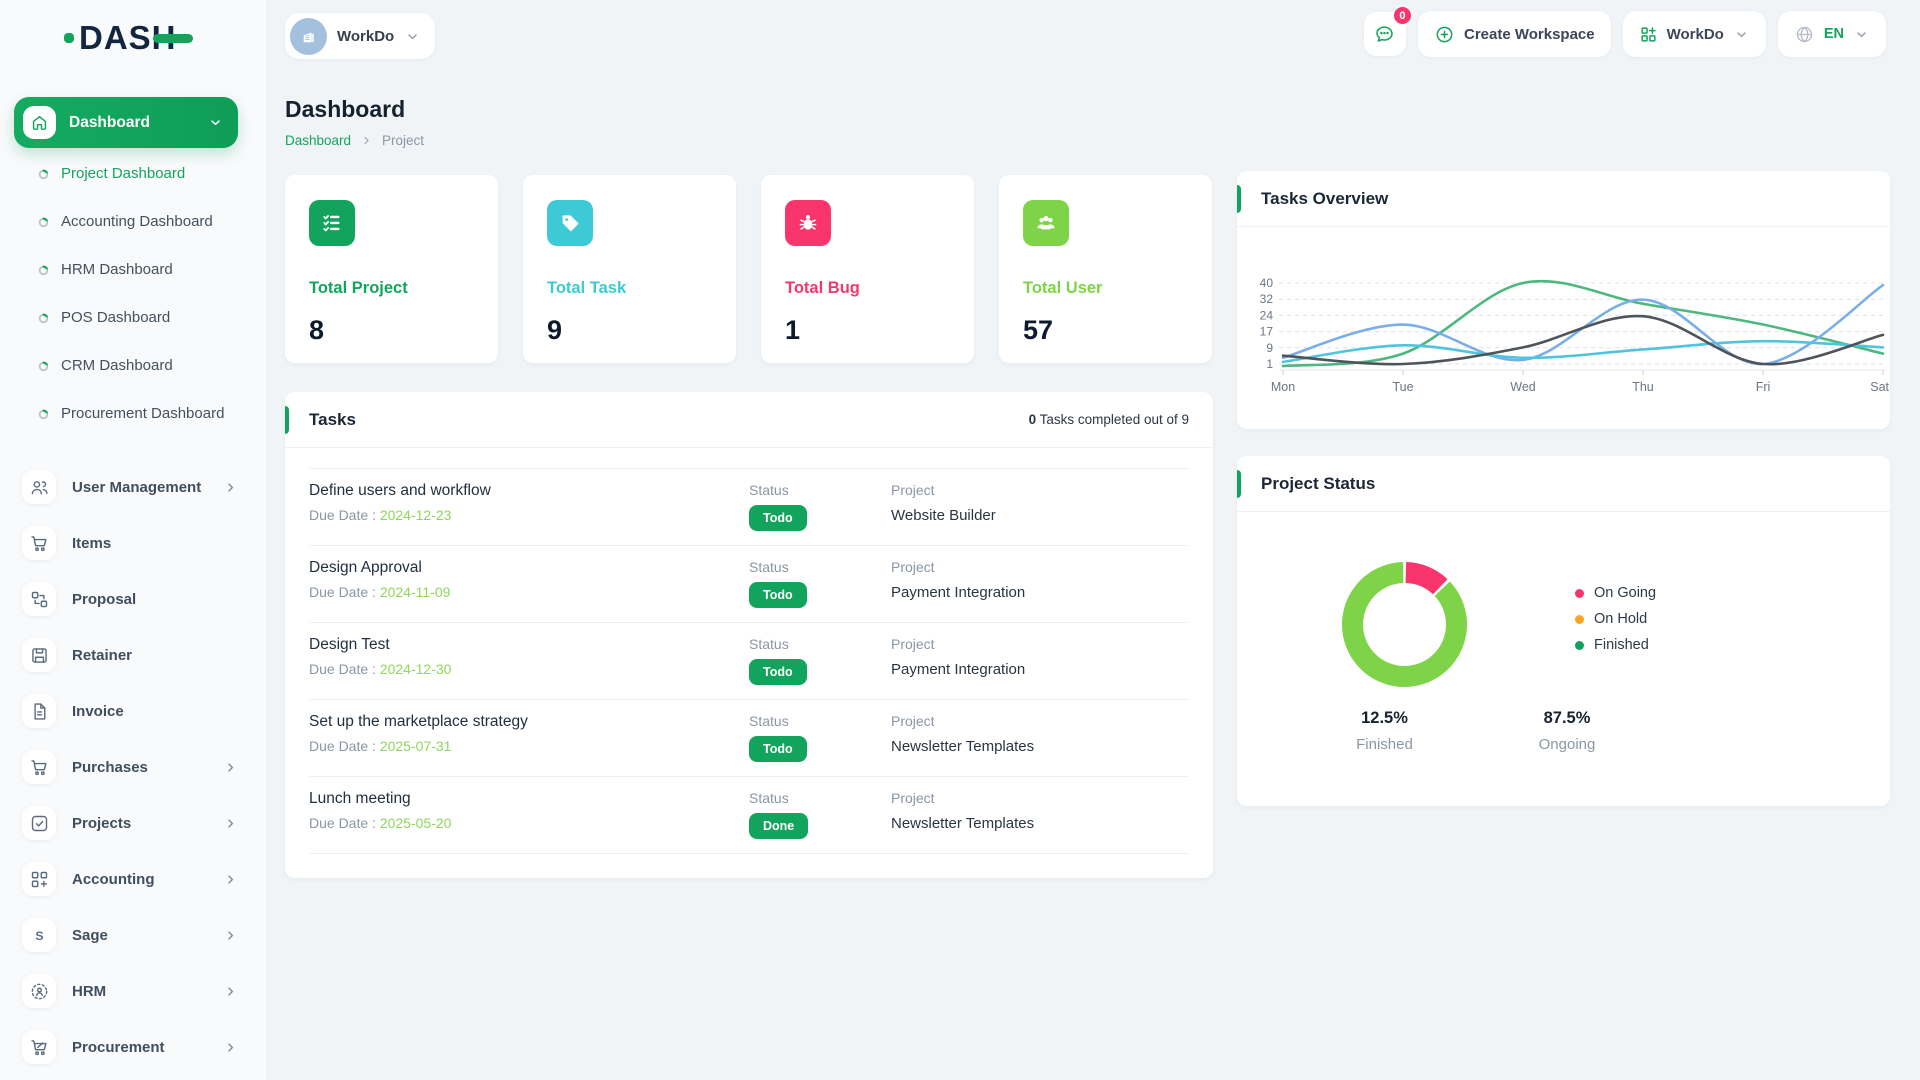  What do you see at coordinates (133, 543) in the screenshot?
I see `sidebar-item-items: Items` at bounding box center [133, 543].